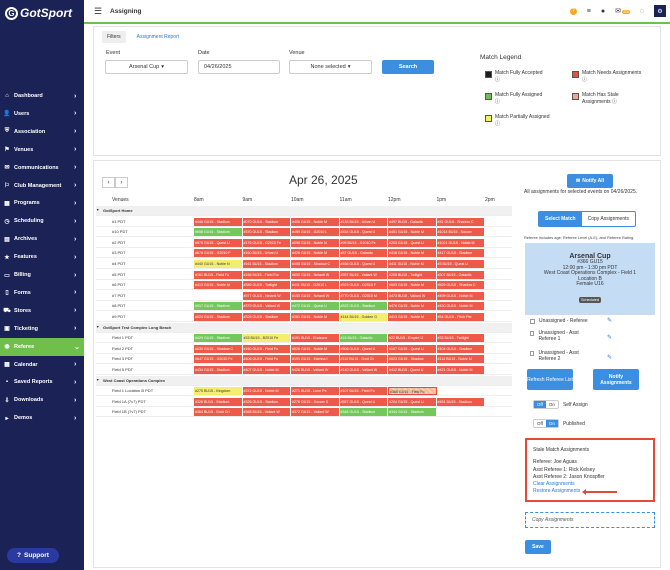 The height and width of the screenshot is (570, 670). Describe the element at coordinates (42, 346) in the screenshot. I see `sidebar-item-referee: ◉ Referee ⌄` at that location.